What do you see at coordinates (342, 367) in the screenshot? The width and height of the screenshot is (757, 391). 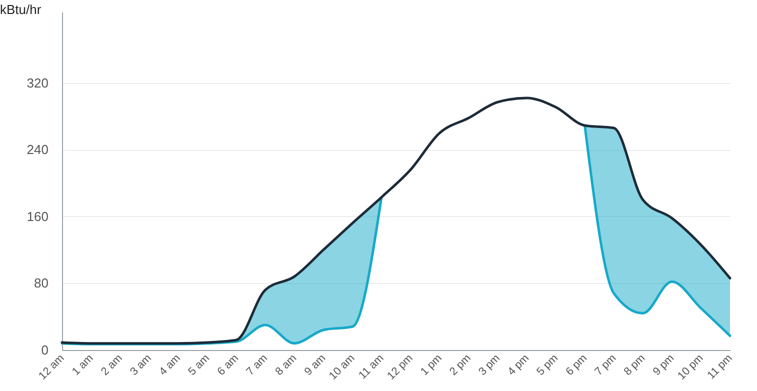 I see `x-tick-label: 10 am` at bounding box center [342, 367].